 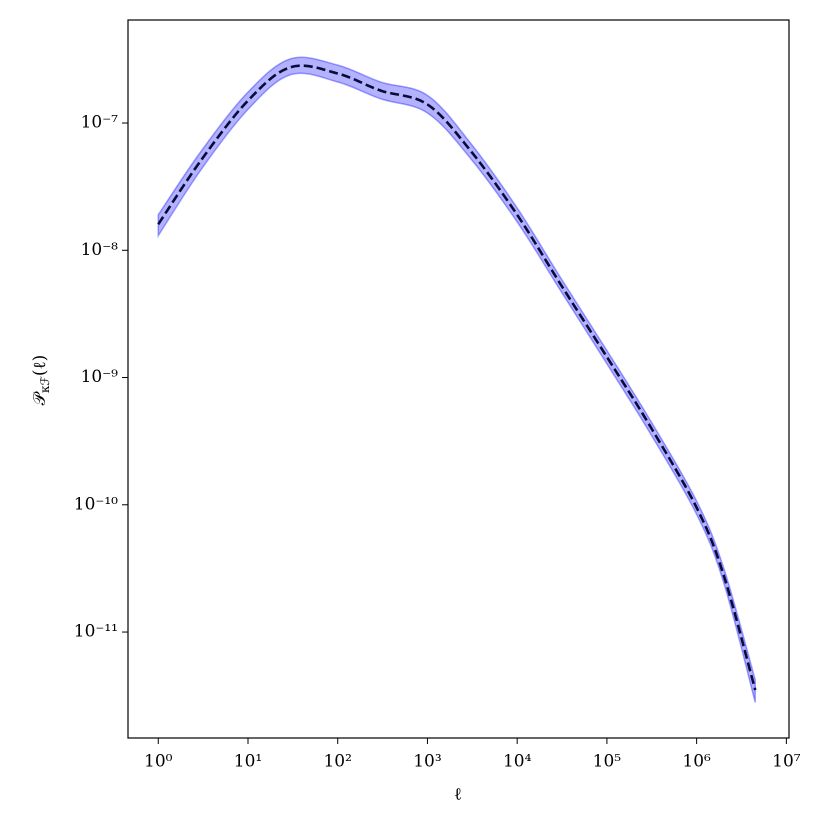 I want to click on x-tick-label: 10⁶, so click(x=696, y=762).